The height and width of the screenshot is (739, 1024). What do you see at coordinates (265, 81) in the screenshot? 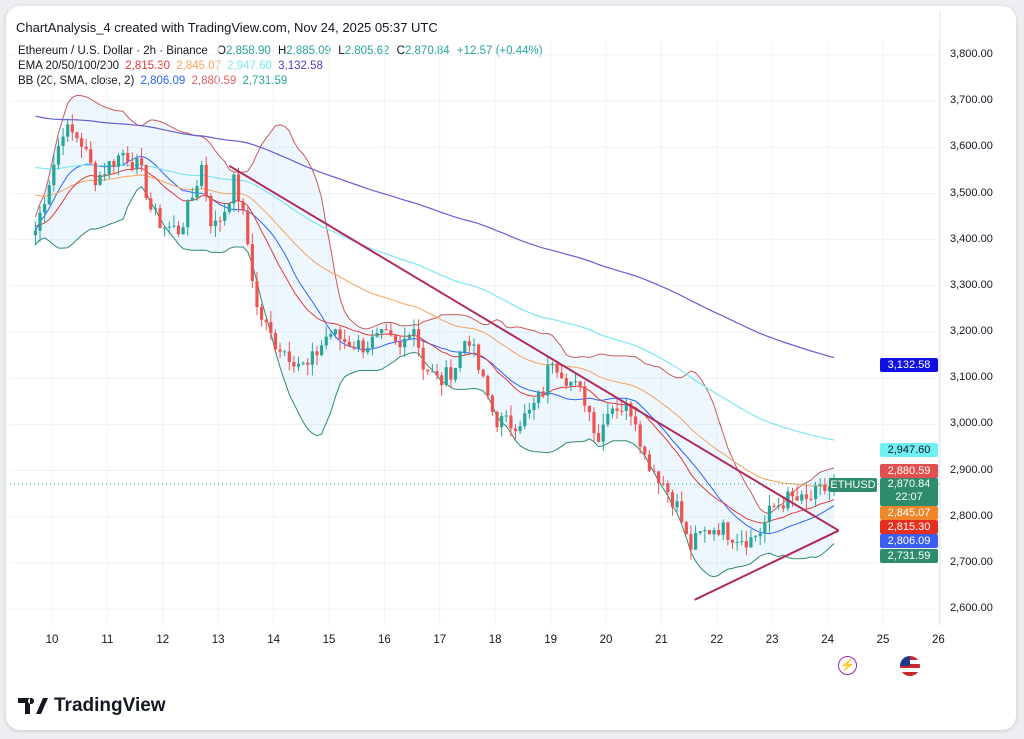
I see `bb-lower-value: 2,731.59` at bounding box center [265, 81].